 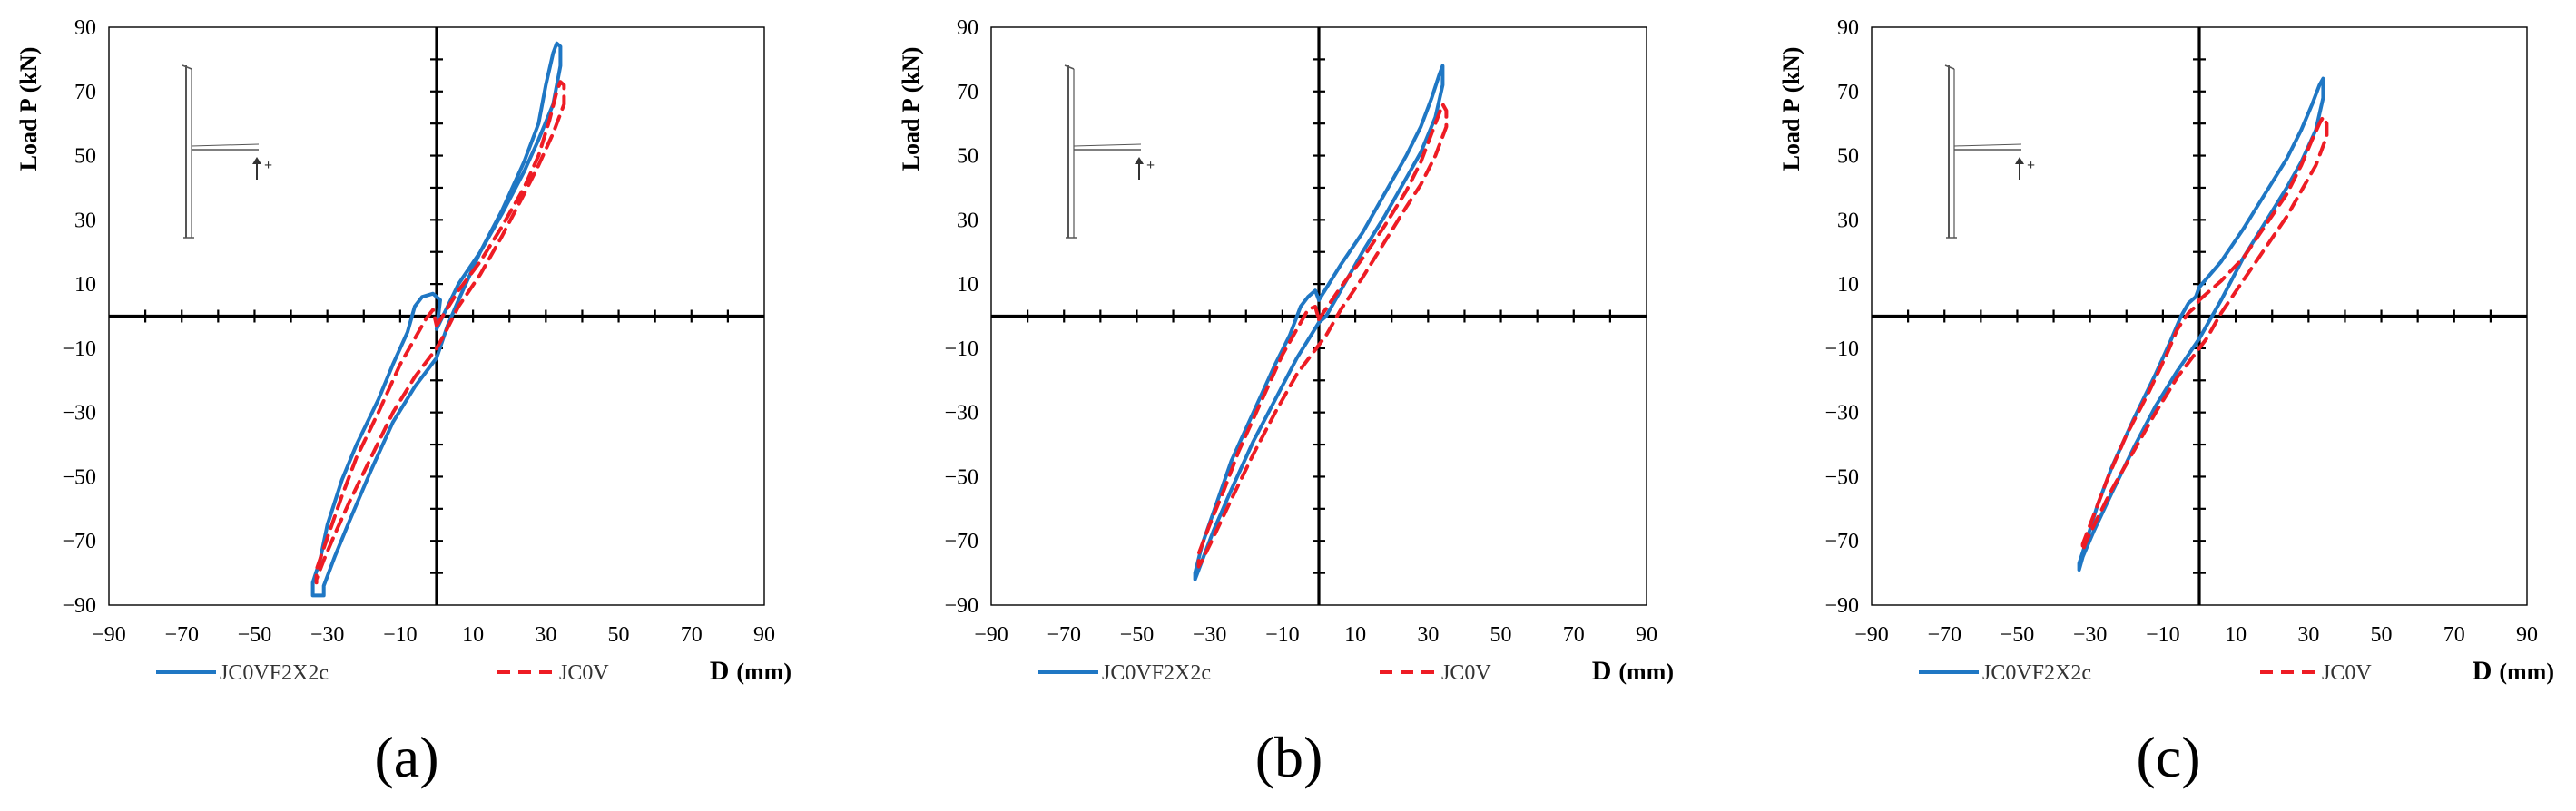 What do you see at coordinates (1289, 757) in the screenshot?
I see `panel-caption: (b)` at bounding box center [1289, 757].